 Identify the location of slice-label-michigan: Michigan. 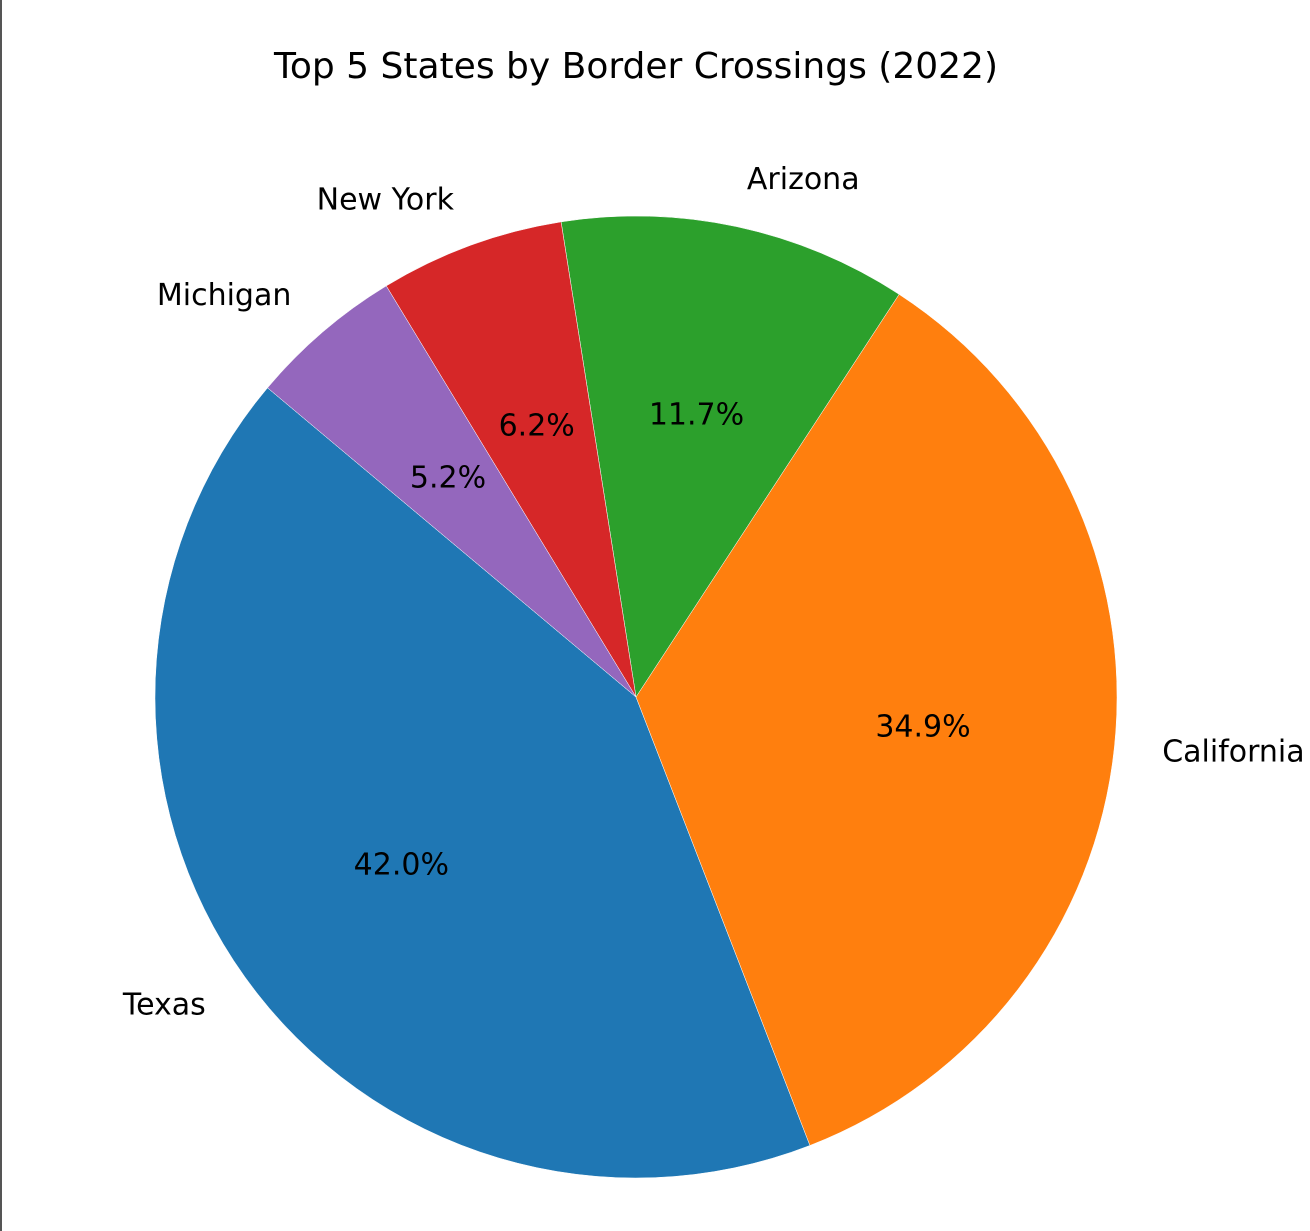
(224, 295).